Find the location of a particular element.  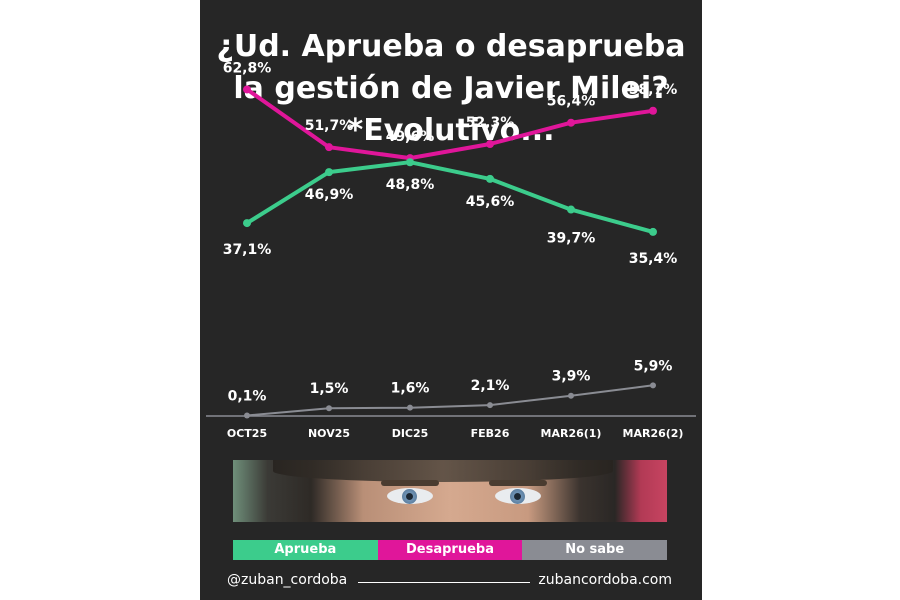

data-label: 52,3% is located at coordinates (490, 123).